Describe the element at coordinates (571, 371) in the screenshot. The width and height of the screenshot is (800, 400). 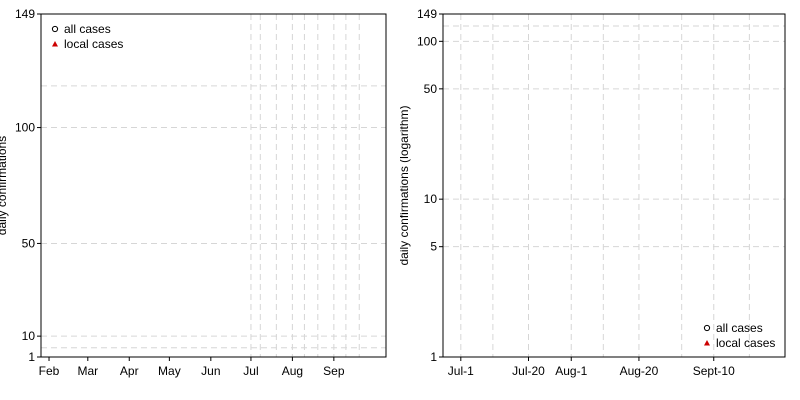
I see `x-tick-label: Aug-1` at that location.